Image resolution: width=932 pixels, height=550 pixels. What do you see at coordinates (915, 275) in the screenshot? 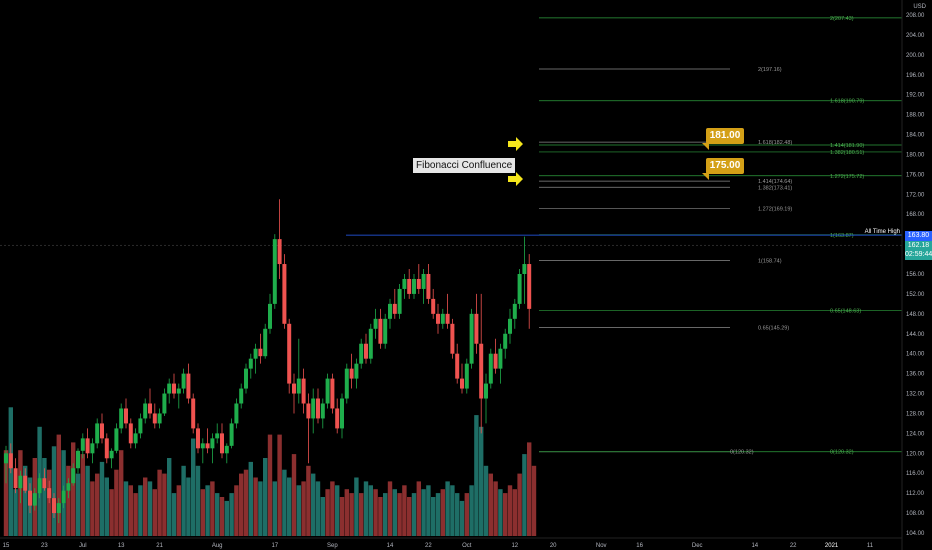
I see `y-axis-tick: 156.00` at bounding box center [915, 275].